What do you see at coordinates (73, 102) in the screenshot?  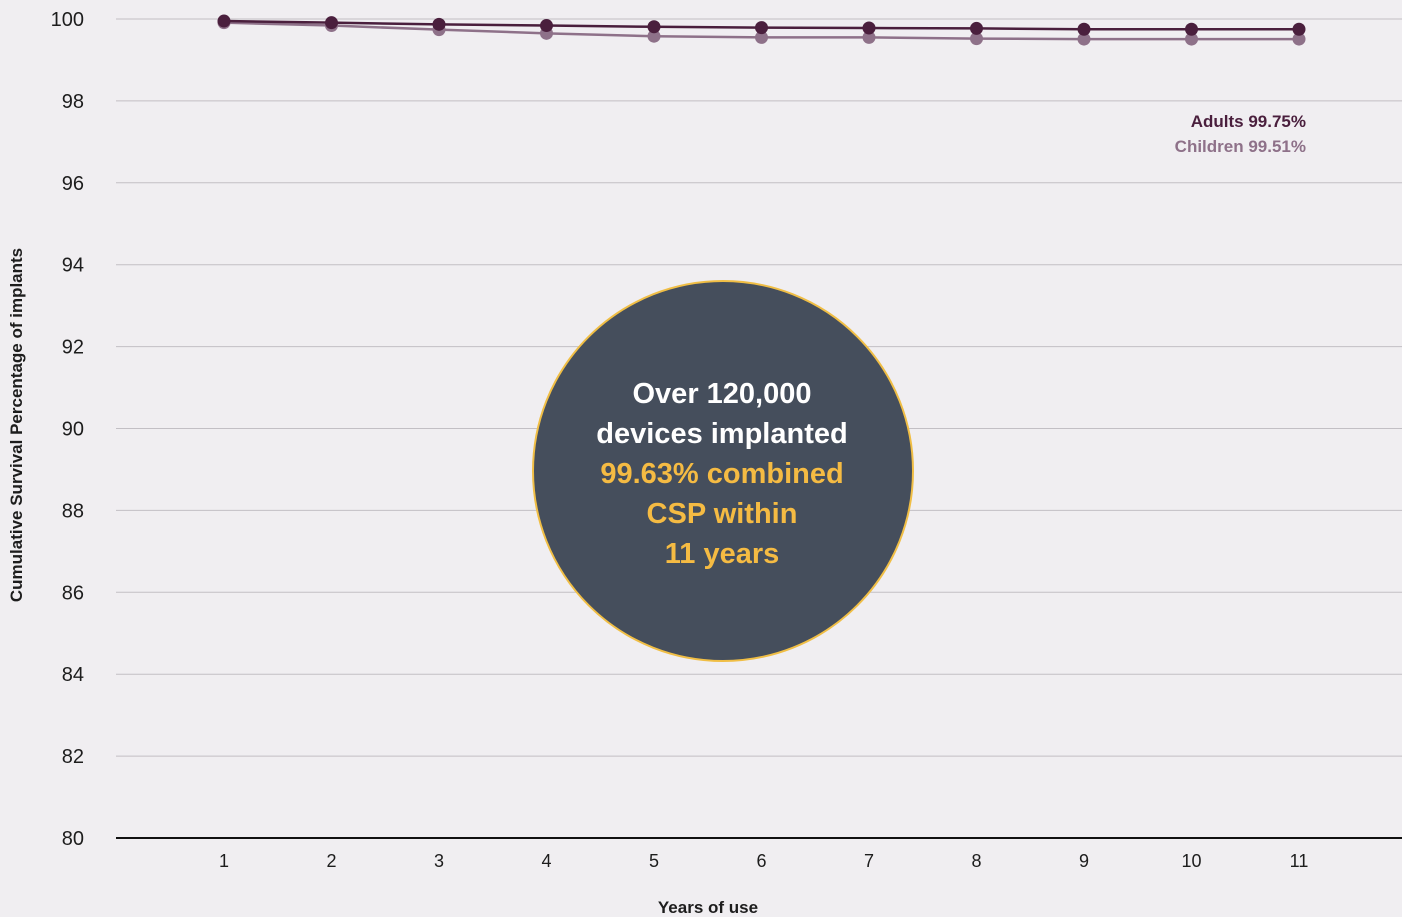 I see `y-tick-label-98: 98` at bounding box center [73, 102].